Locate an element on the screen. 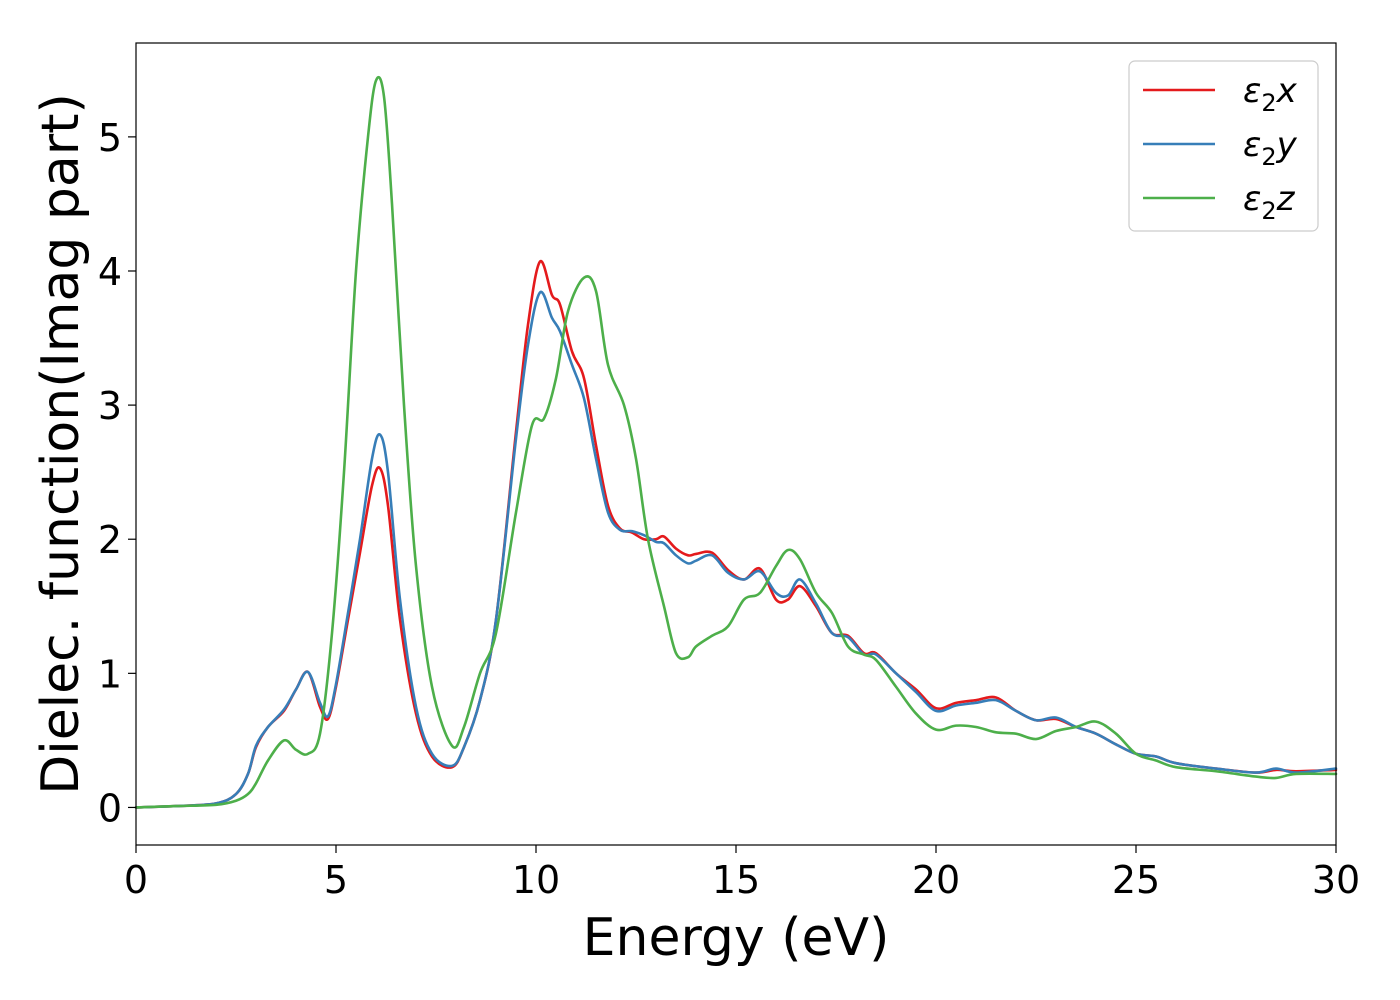 The width and height of the screenshot is (1400, 1000). legend-box is located at coordinates (1223, 146).